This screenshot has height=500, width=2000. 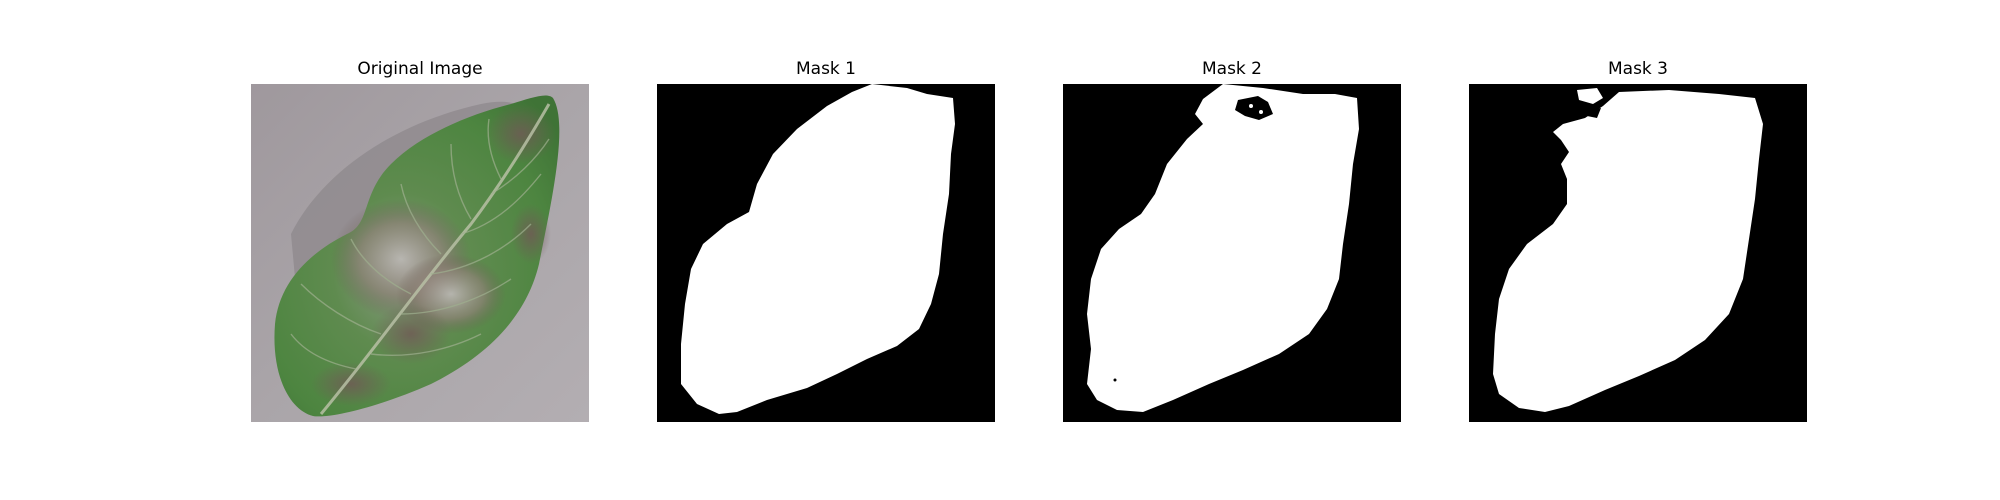 I want to click on mask-1-panel: Mask 1, so click(x=826, y=239).